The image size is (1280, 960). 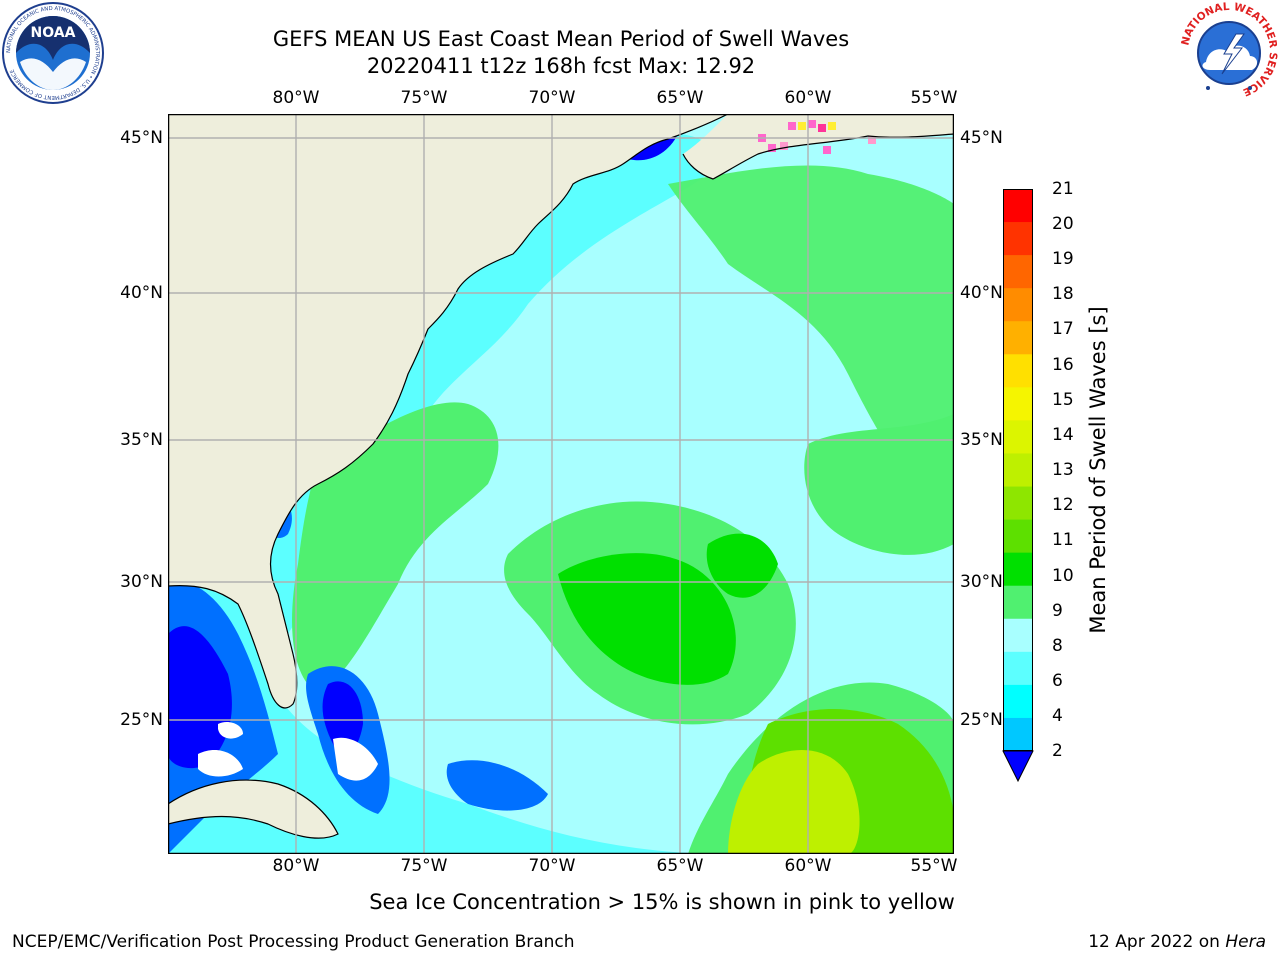 I want to click on colorbar-tick: 2, so click(x=1057, y=751).